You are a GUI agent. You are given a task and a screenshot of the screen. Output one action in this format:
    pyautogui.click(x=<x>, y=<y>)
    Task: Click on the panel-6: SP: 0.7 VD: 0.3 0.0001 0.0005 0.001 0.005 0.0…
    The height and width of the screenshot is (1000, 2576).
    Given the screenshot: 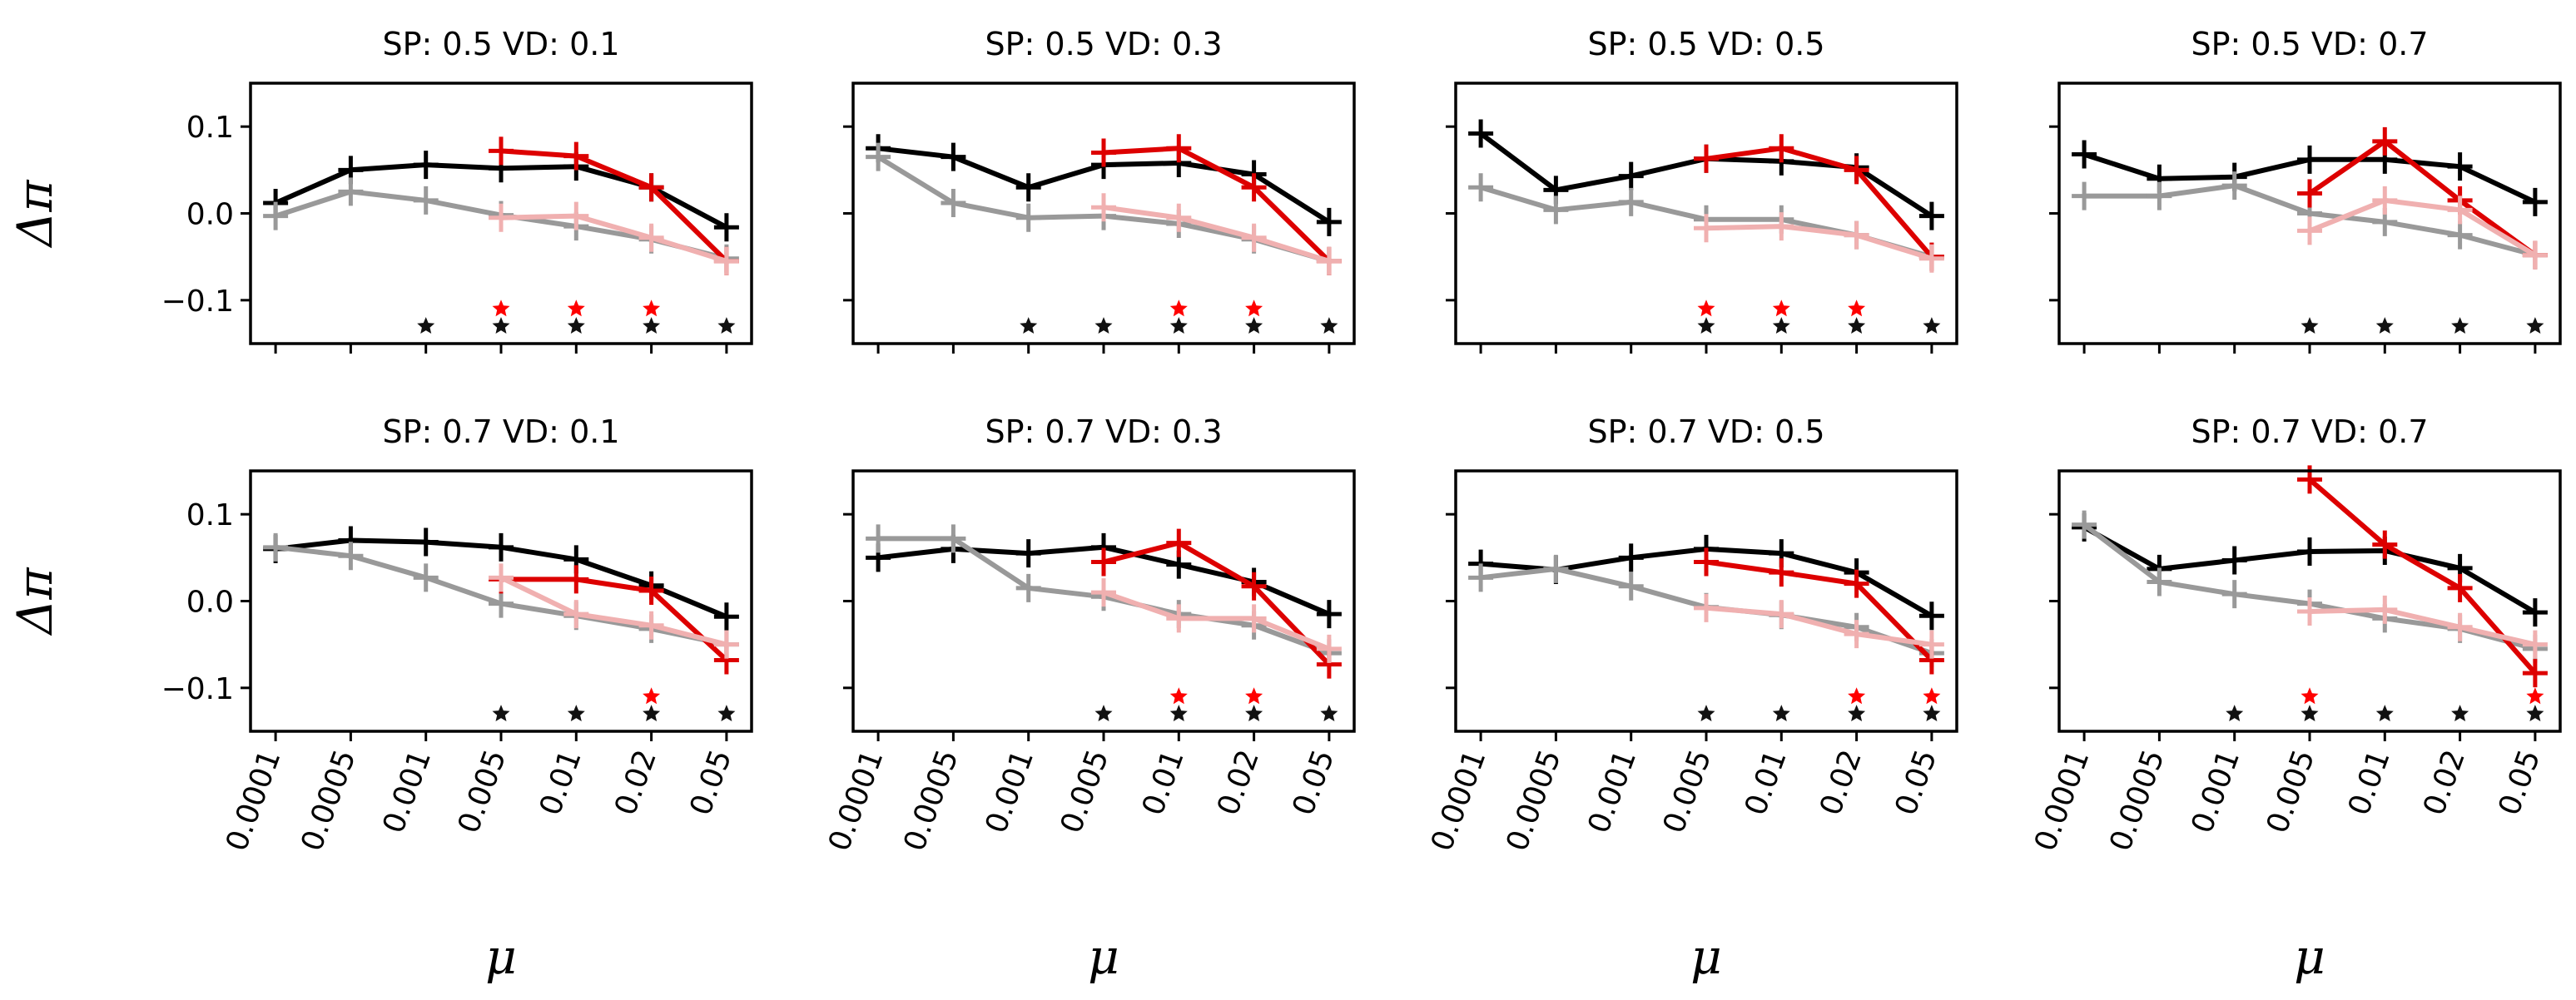 What is the action you would take?
    pyautogui.click(x=1089, y=699)
    